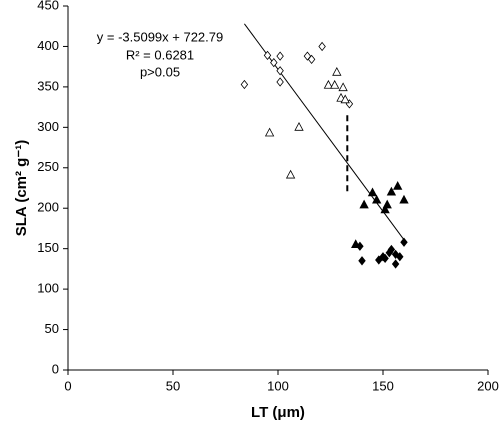 The height and width of the screenshot is (432, 500). What do you see at coordinates (48, 6) in the screenshot?
I see `y-tick-label: 450` at bounding box center [48, 6].